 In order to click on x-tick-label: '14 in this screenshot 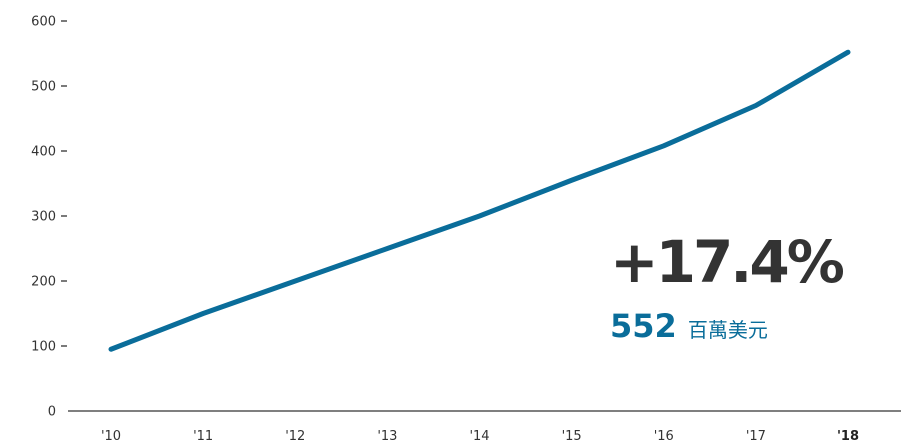, I will do `click(479, 436)`.